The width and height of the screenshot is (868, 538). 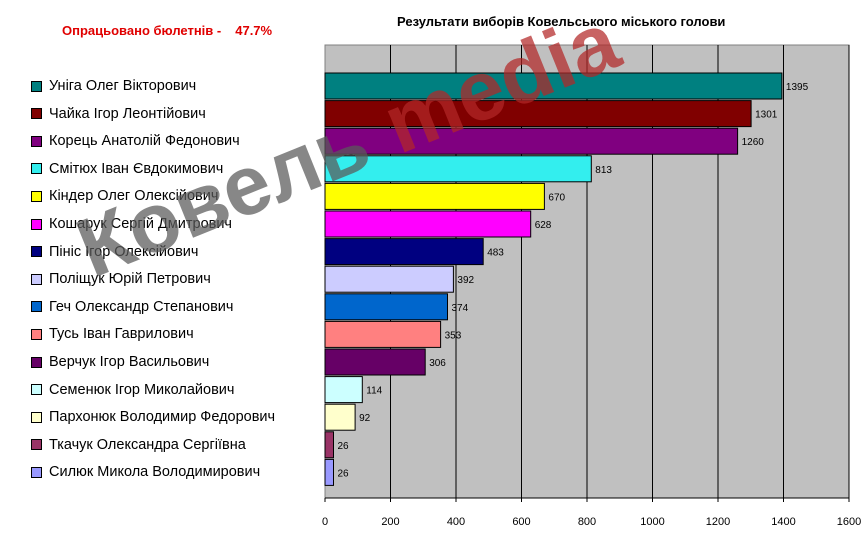 I want to click on legend-item: Кошарук Сергій Дмитрович, so click(x=131, y=224).